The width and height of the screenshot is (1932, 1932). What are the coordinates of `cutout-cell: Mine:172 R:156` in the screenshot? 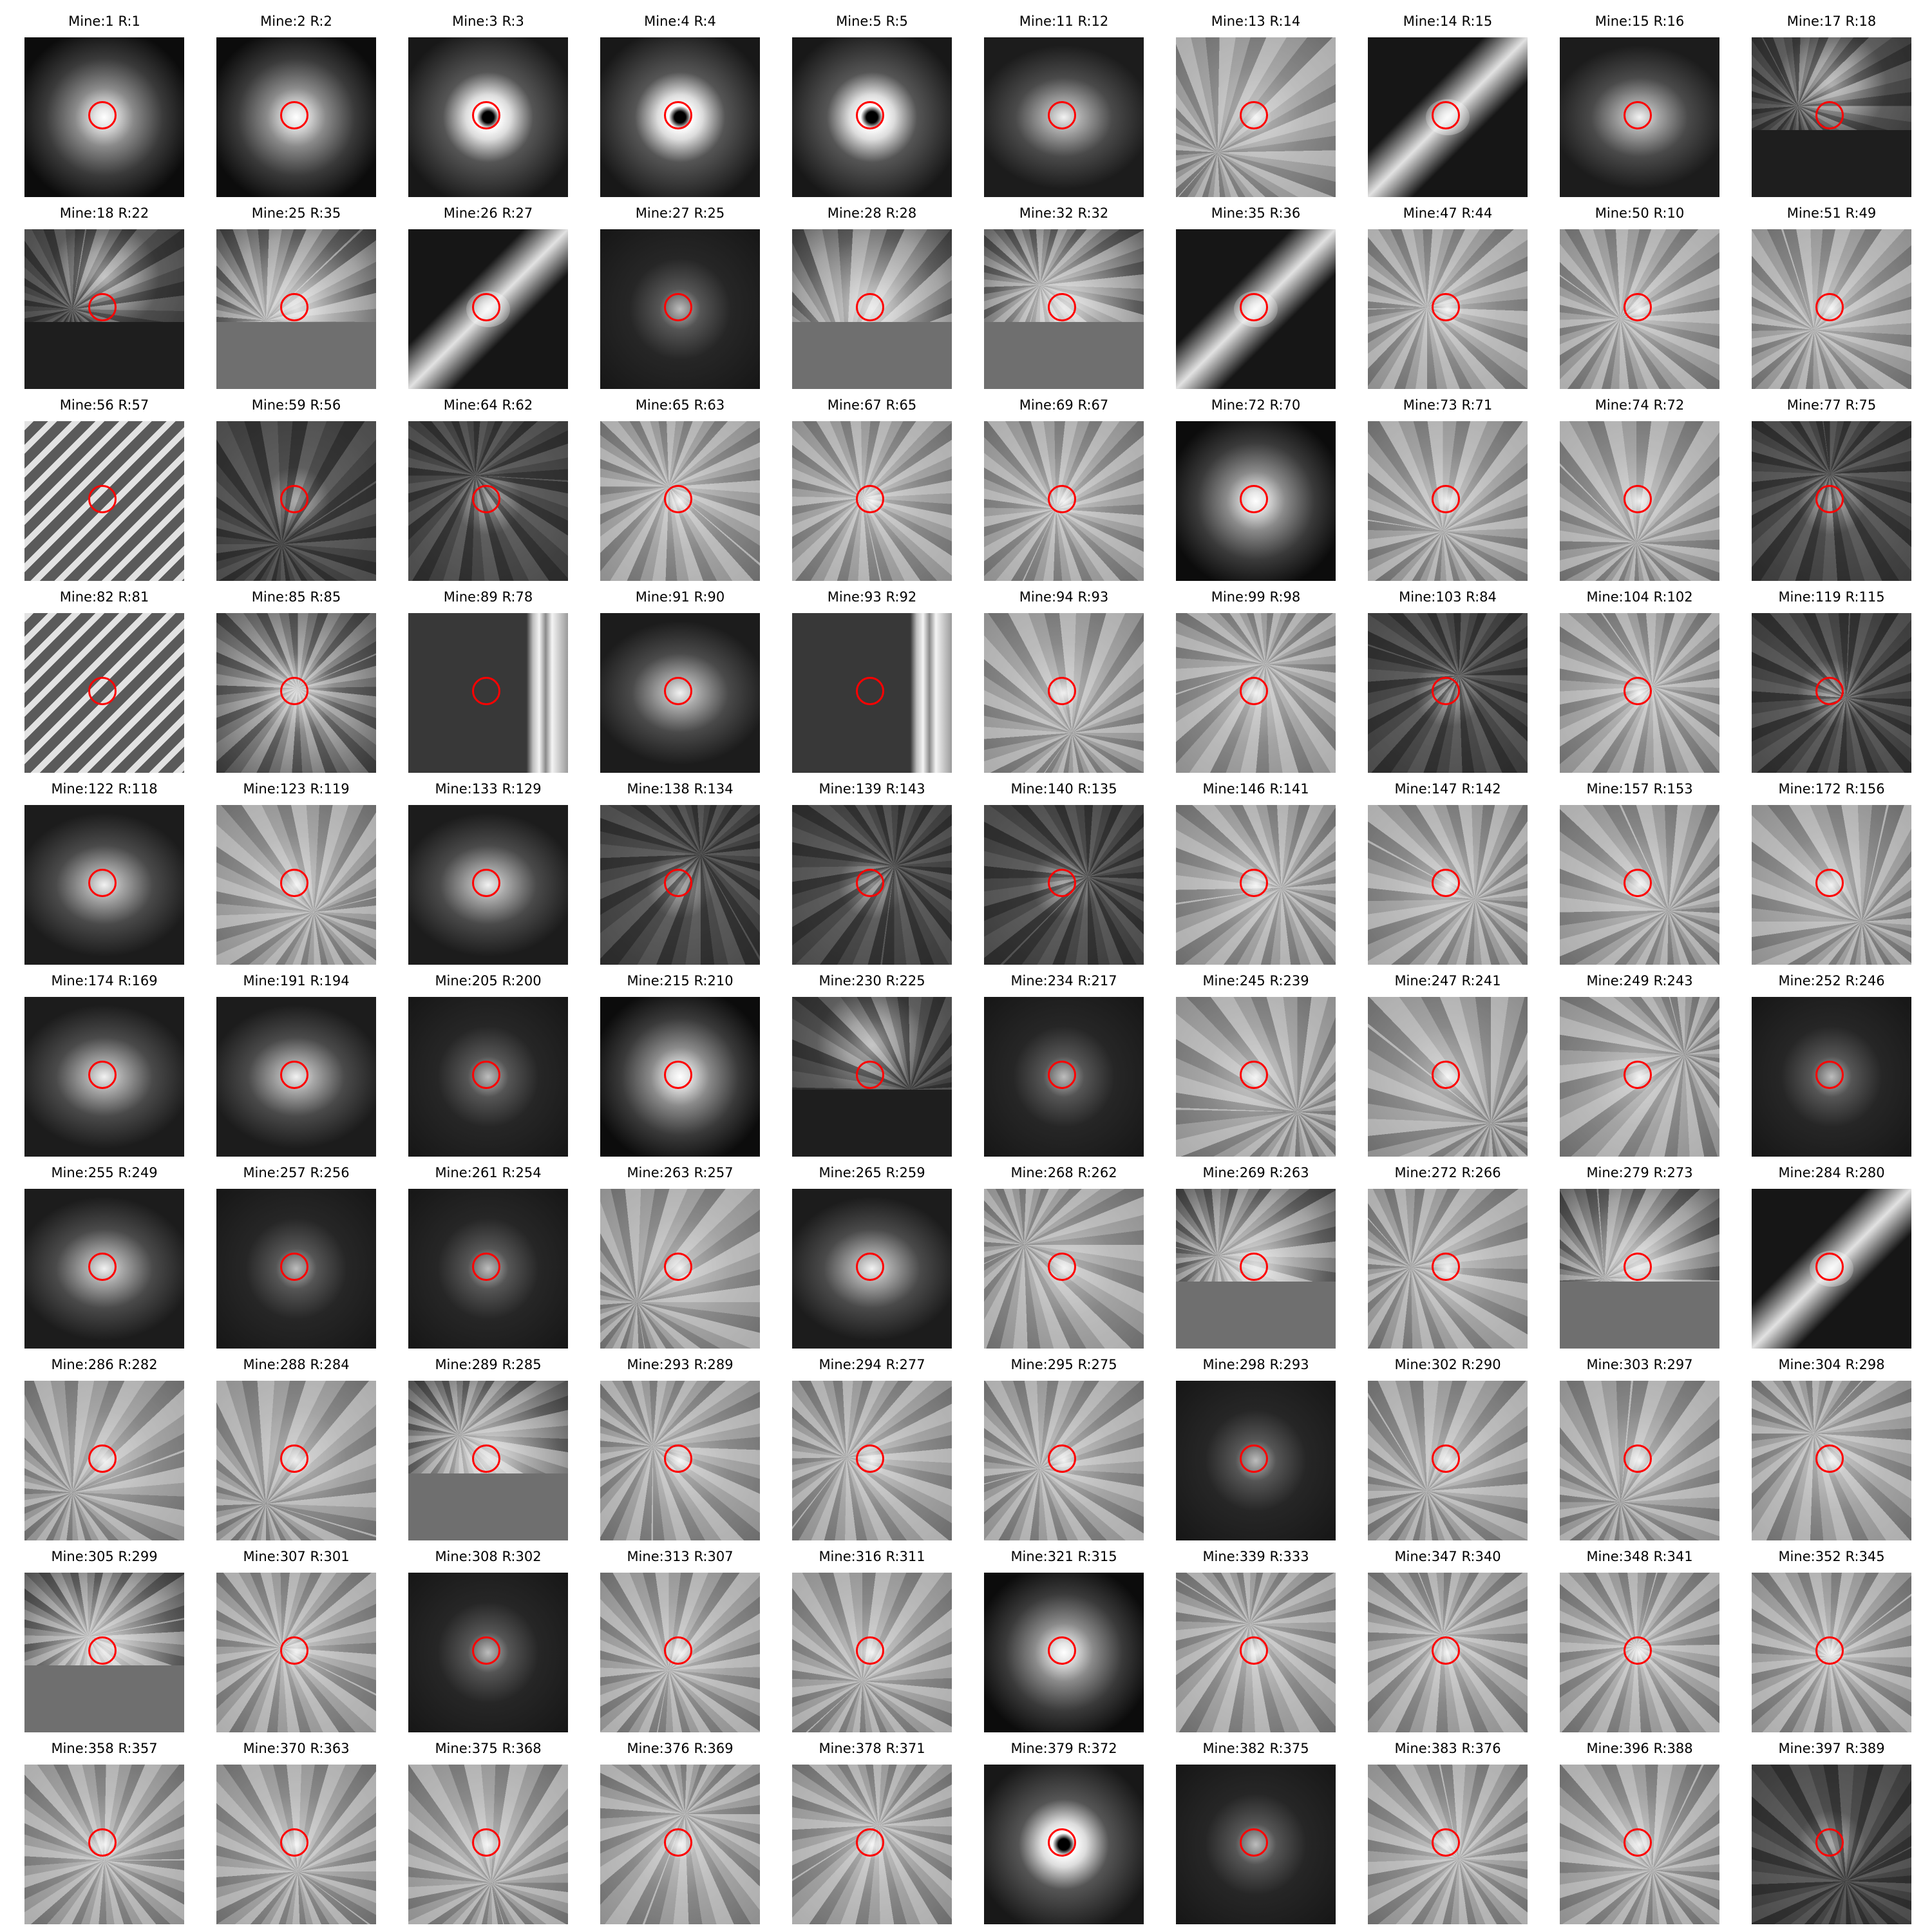 It's located at (1832, 873).